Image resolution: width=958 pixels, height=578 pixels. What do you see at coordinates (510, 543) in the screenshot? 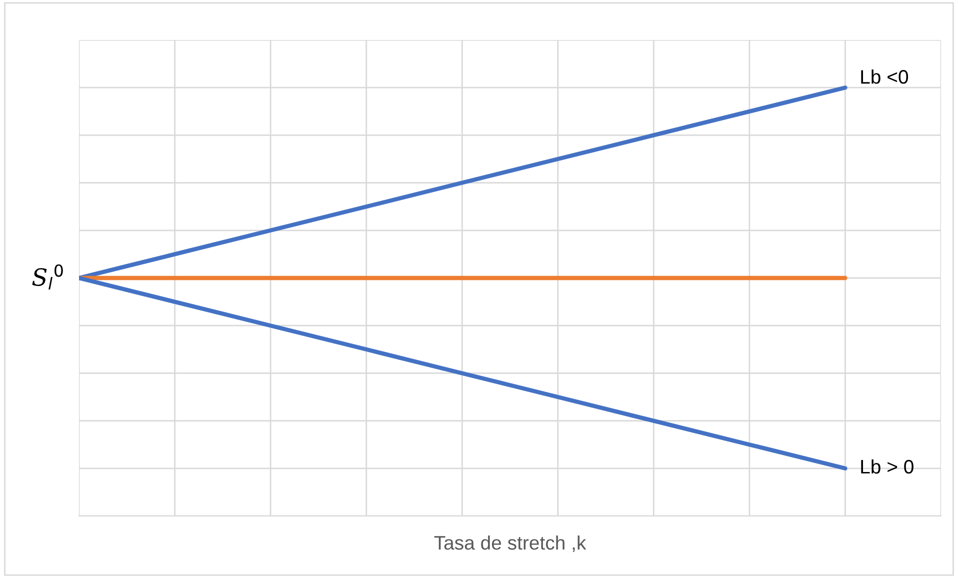
I see `x-axis-title: Tasa de stretch ,k` at bounding box center [510, 543].